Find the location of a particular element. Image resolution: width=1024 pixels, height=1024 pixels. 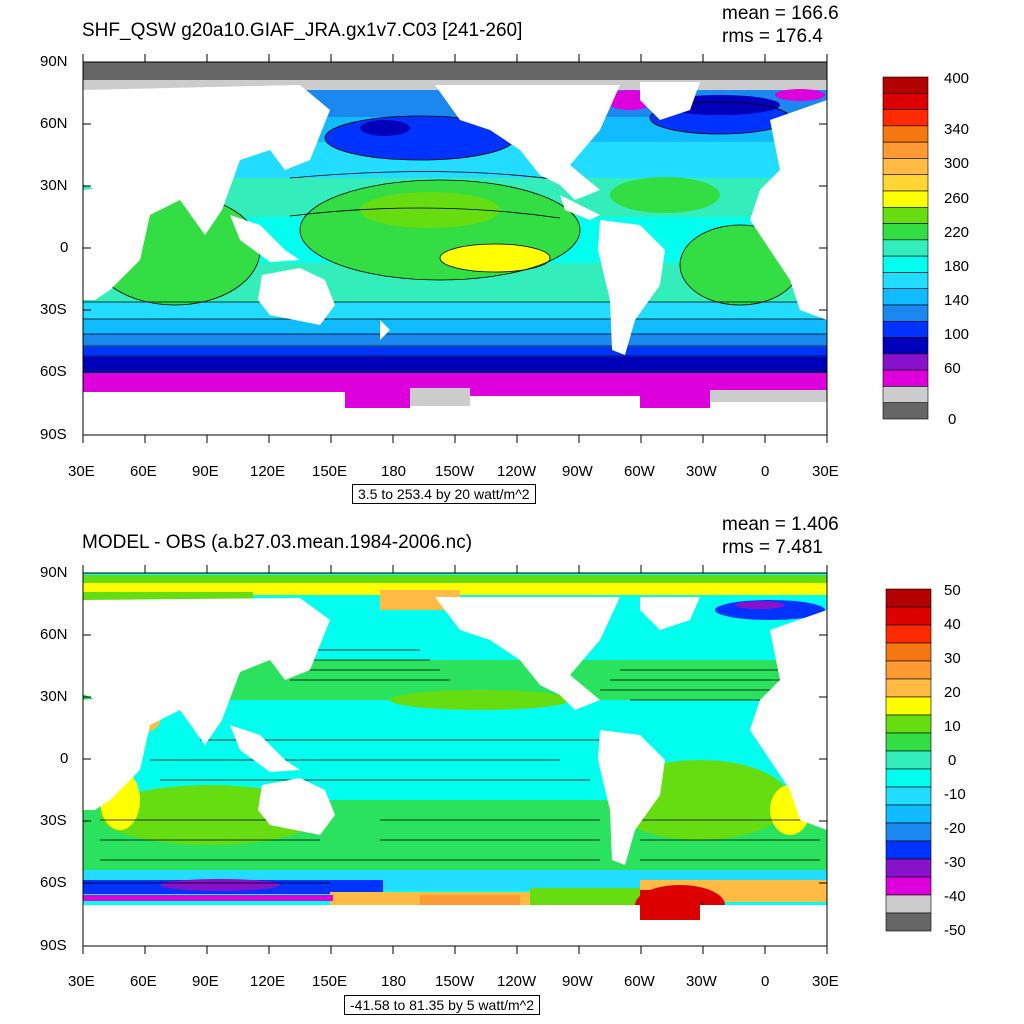

panel2-lat-label: 30S is located at coordinates (53, 820).